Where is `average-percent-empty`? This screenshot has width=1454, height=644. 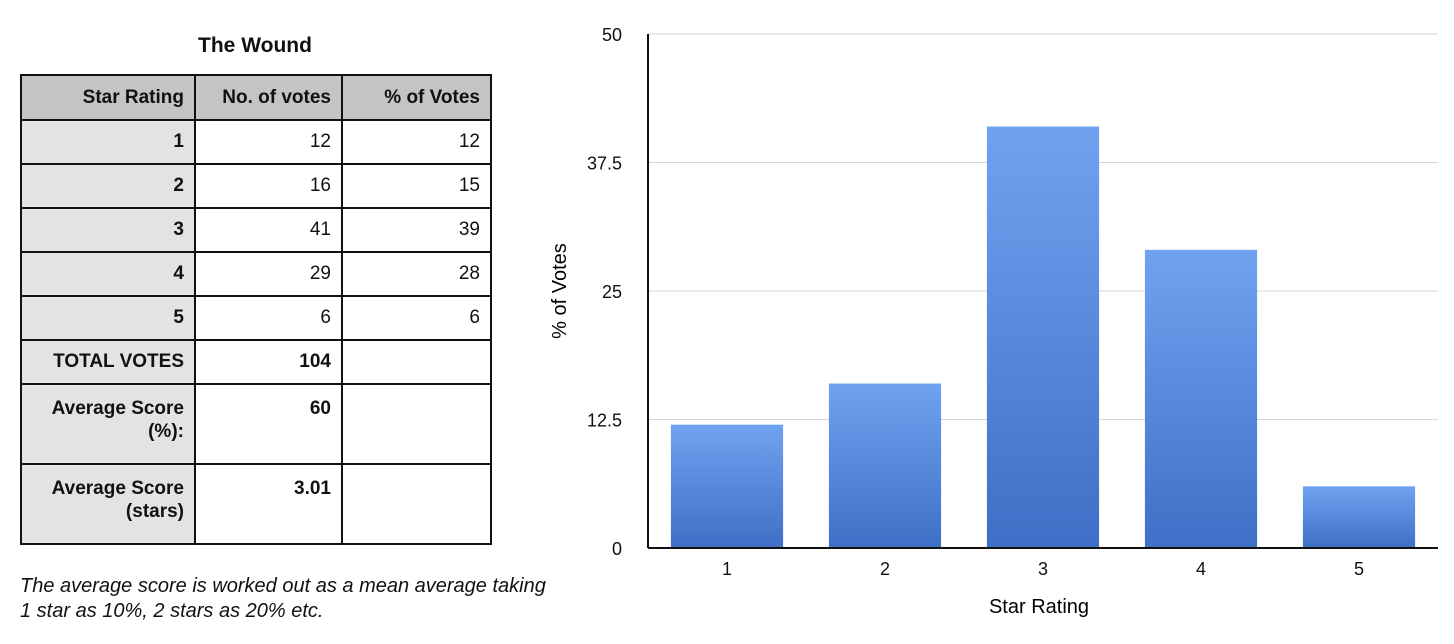
average-percent-empty is located at coordinates (416, 424).